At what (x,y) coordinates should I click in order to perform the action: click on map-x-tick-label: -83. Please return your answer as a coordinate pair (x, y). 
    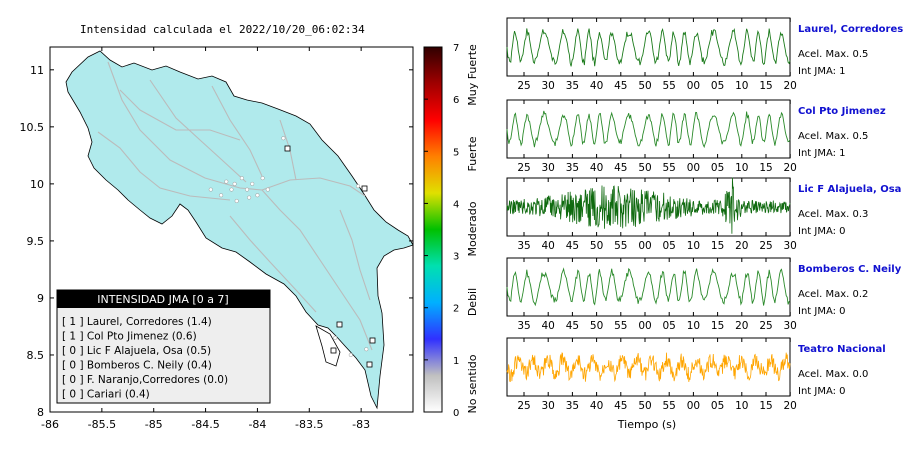
    Looking at the image, I should click on (361, 424).